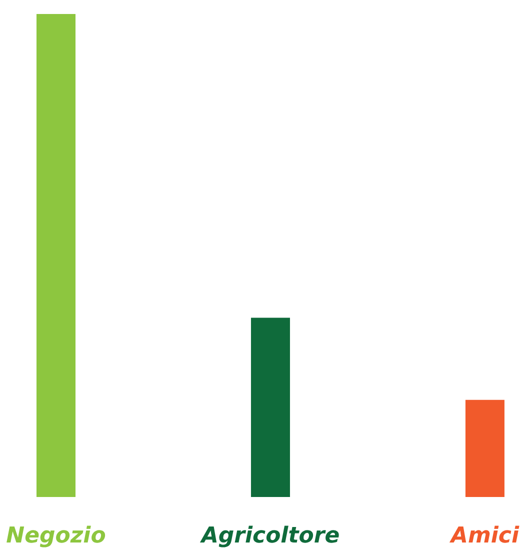 The image size is (522, 549). What do you see at coordinates (269, 536) in the screenshot?
I see `x-tick-label: Agricoltore` at bounding box center [269, 536].